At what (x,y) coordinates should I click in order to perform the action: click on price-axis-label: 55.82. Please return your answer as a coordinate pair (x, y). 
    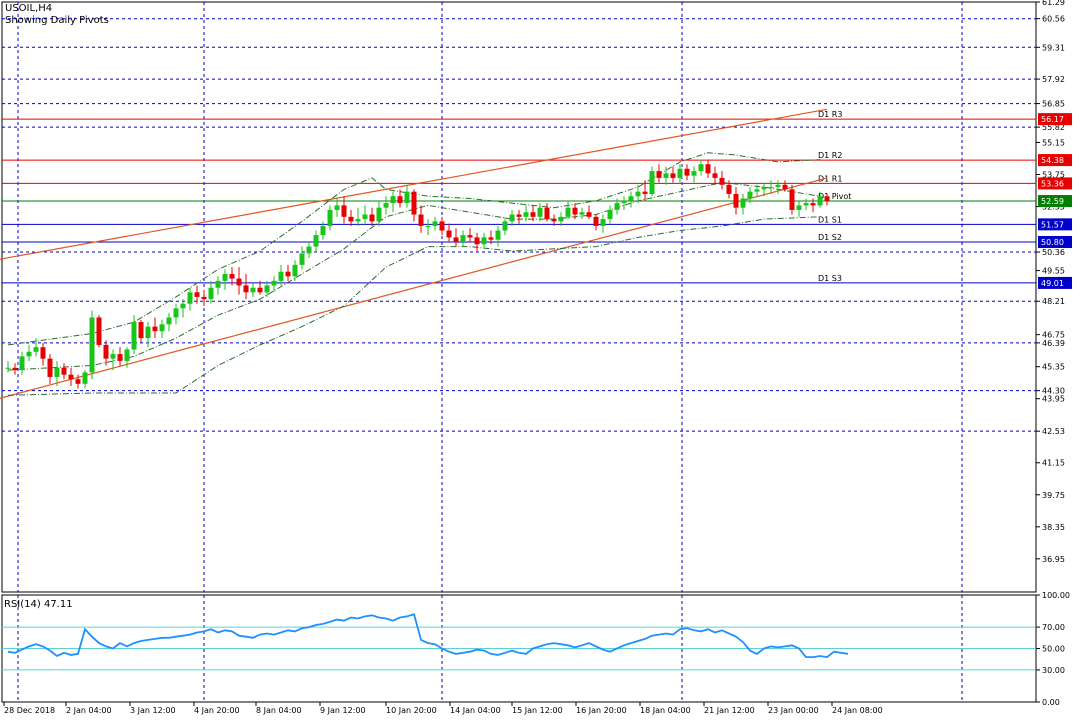
    Looking at the image, I should click on (1053, 127).